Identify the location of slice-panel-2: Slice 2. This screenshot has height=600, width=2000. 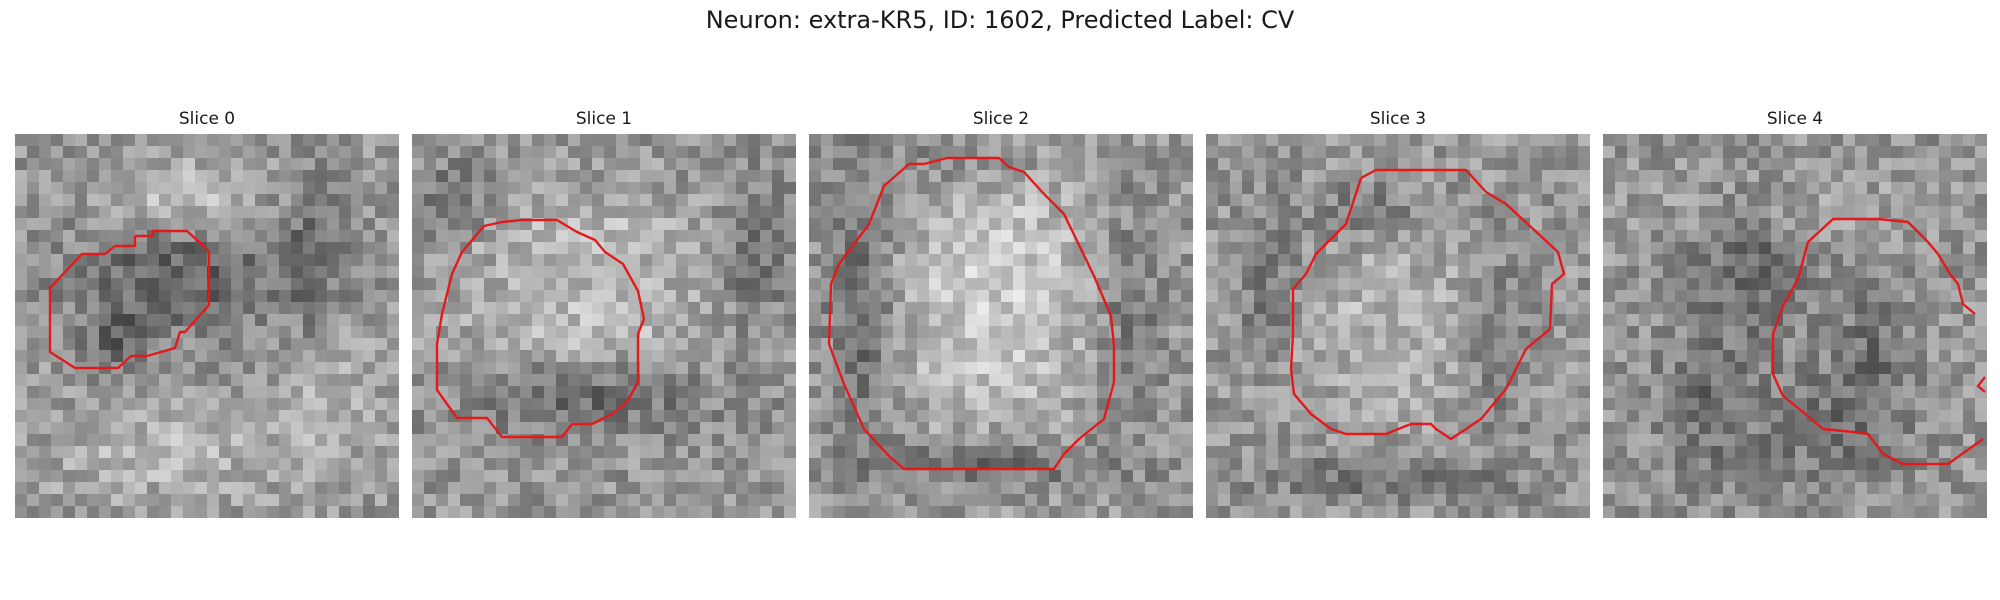
(1001, 313).